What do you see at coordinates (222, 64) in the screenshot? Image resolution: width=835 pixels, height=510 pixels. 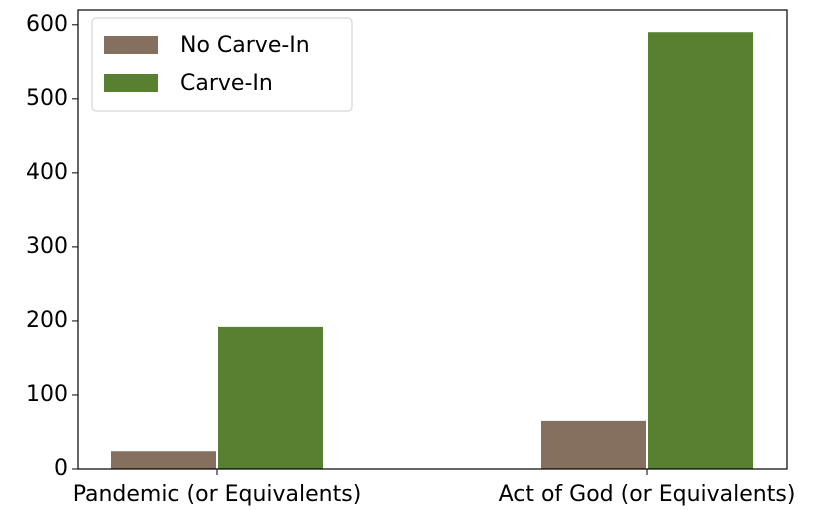 I see `legend-box` at bounding box center [222, 64].